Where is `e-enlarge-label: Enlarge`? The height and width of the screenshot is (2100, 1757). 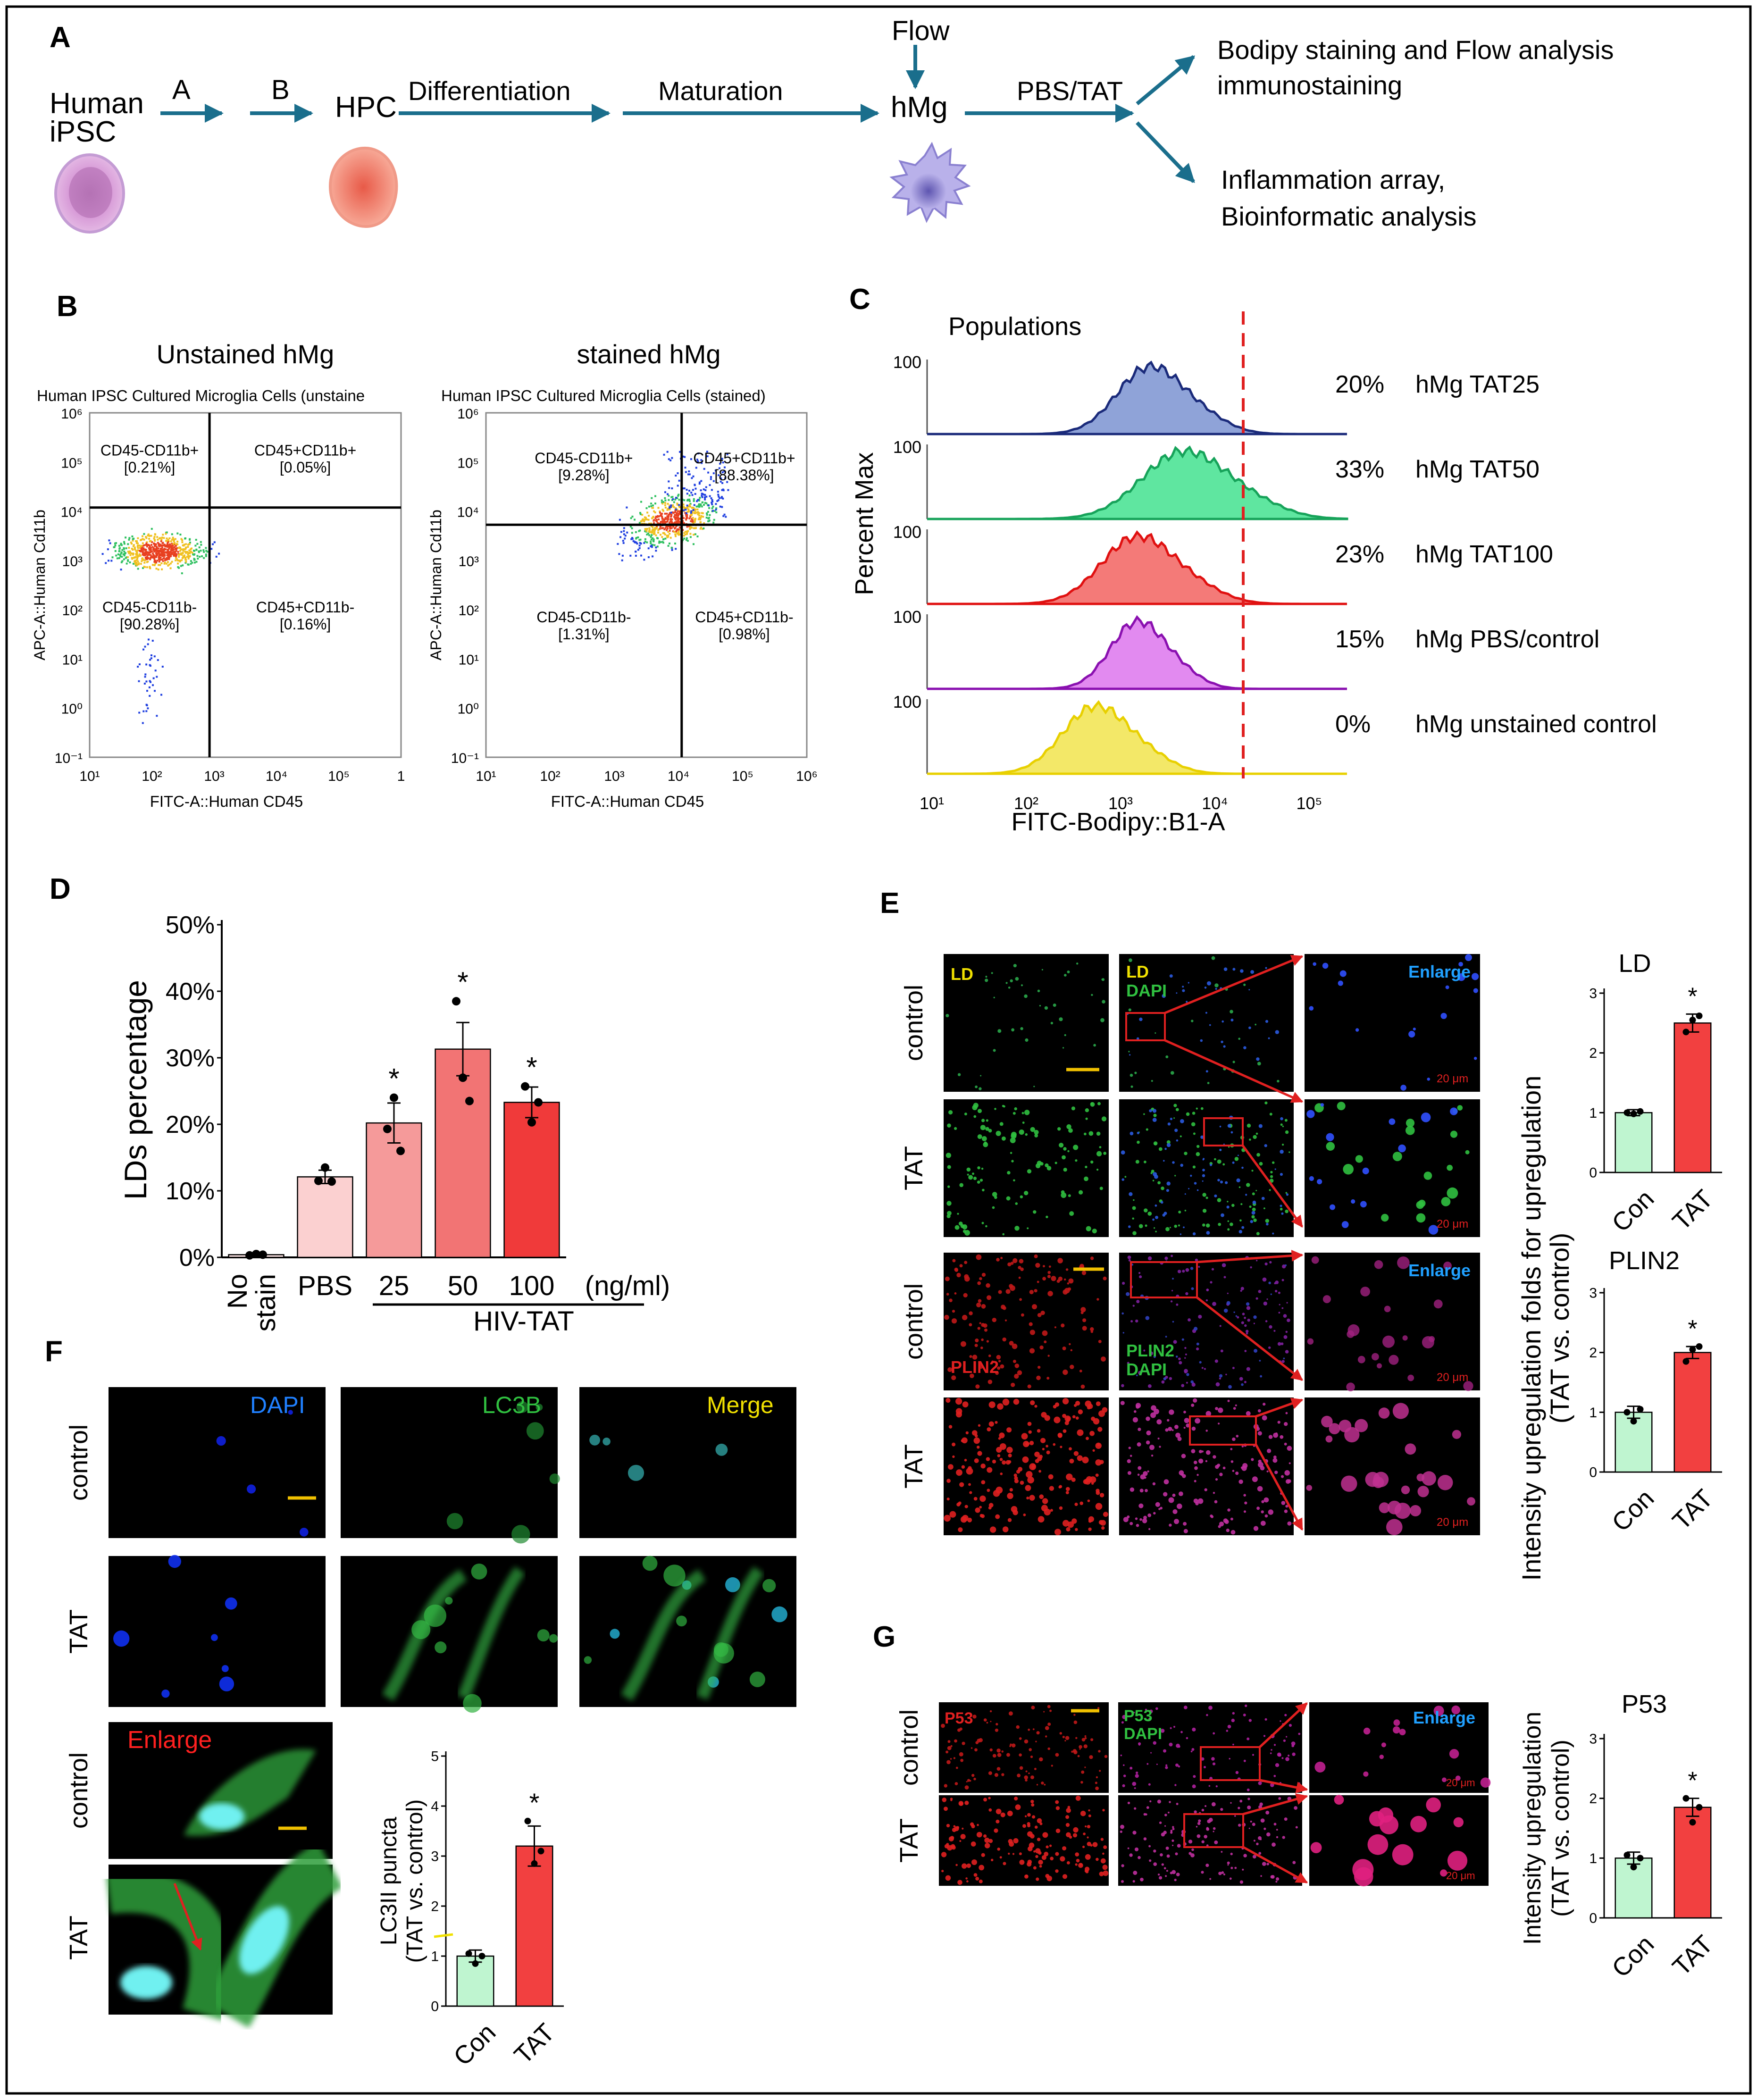
e-enlarge-label: Enlarge is located at coordinates (1439, 1270).